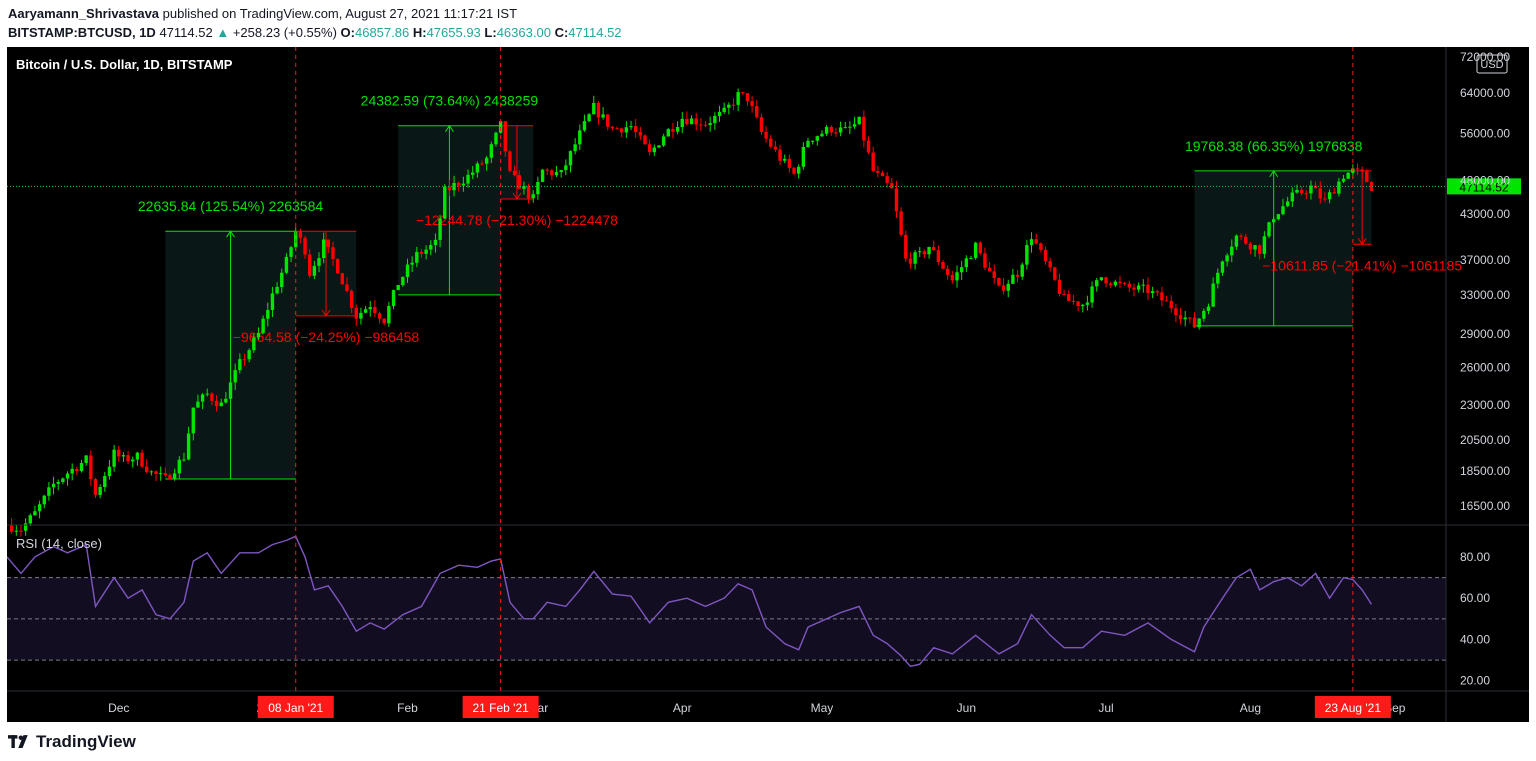  What do you see at coordinates (1484, 186) in the screenshot?
I see `last-price-tag` at bounding box center [1484, 186].